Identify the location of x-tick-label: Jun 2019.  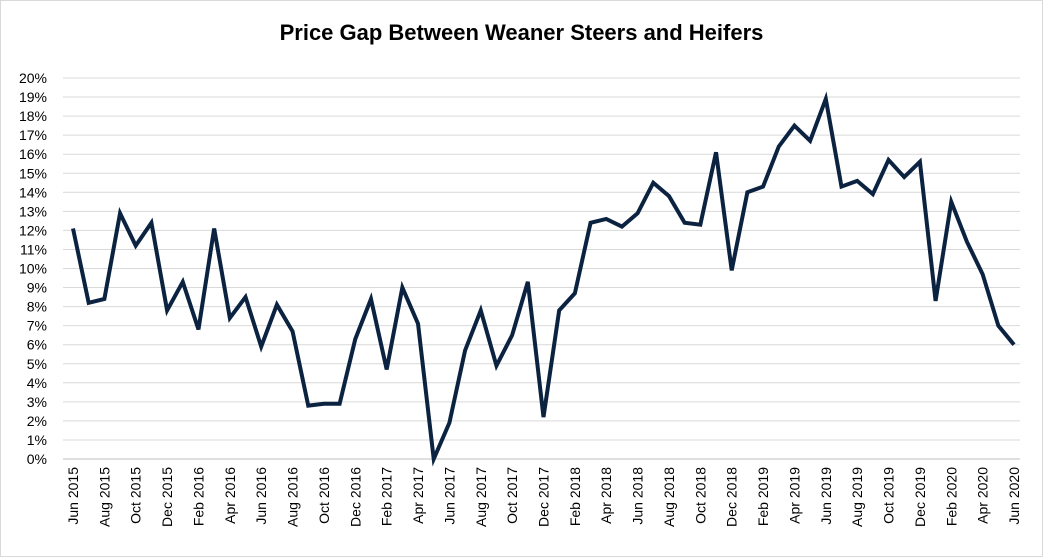
(826, 496).